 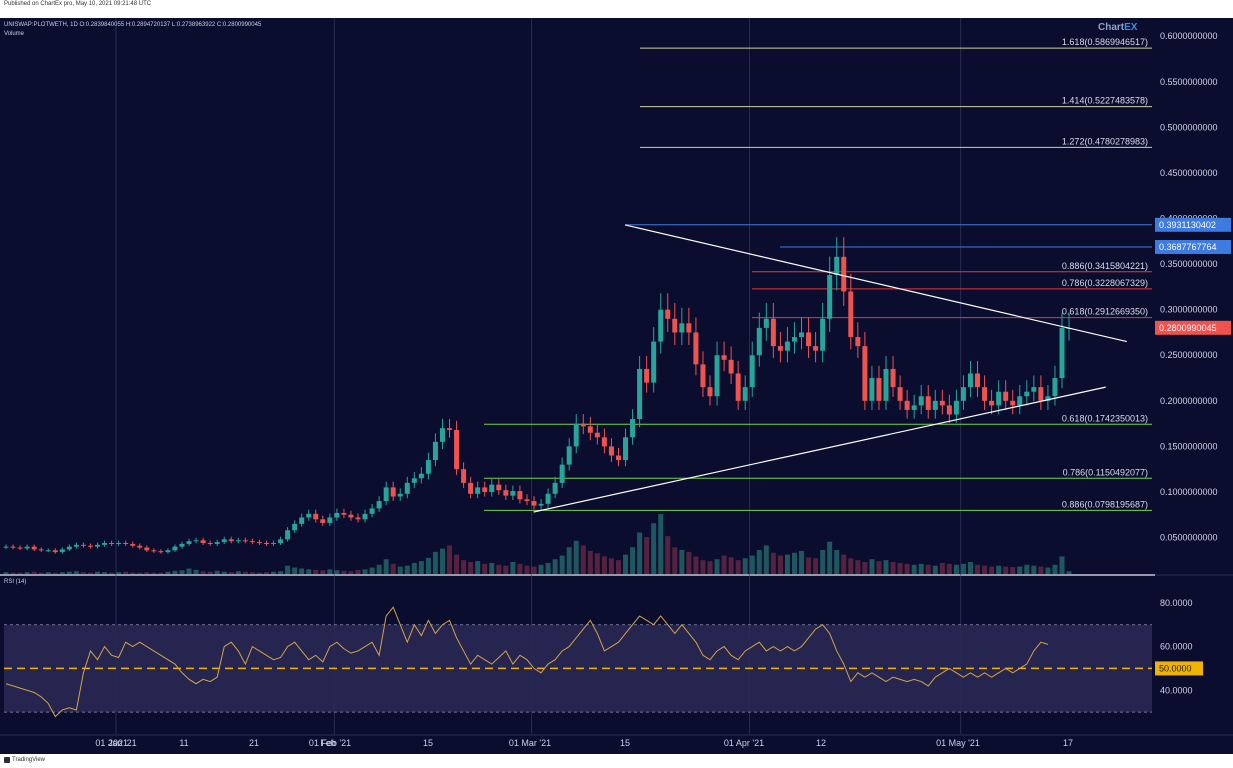 What do you see at coordinates (819, 449) in the screenshot?
I see `triangle-trendline` at bounding box center [819, 449].